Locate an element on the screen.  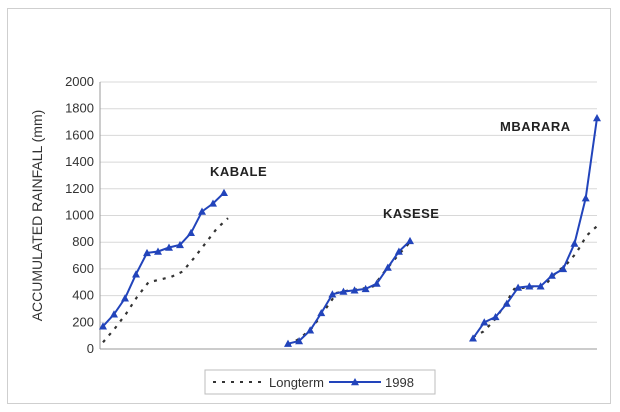
y-tick-labels: 0 200 400 600 800 1000 1200 1400 1600 1800 2000 is located at coordinates (79, 215).